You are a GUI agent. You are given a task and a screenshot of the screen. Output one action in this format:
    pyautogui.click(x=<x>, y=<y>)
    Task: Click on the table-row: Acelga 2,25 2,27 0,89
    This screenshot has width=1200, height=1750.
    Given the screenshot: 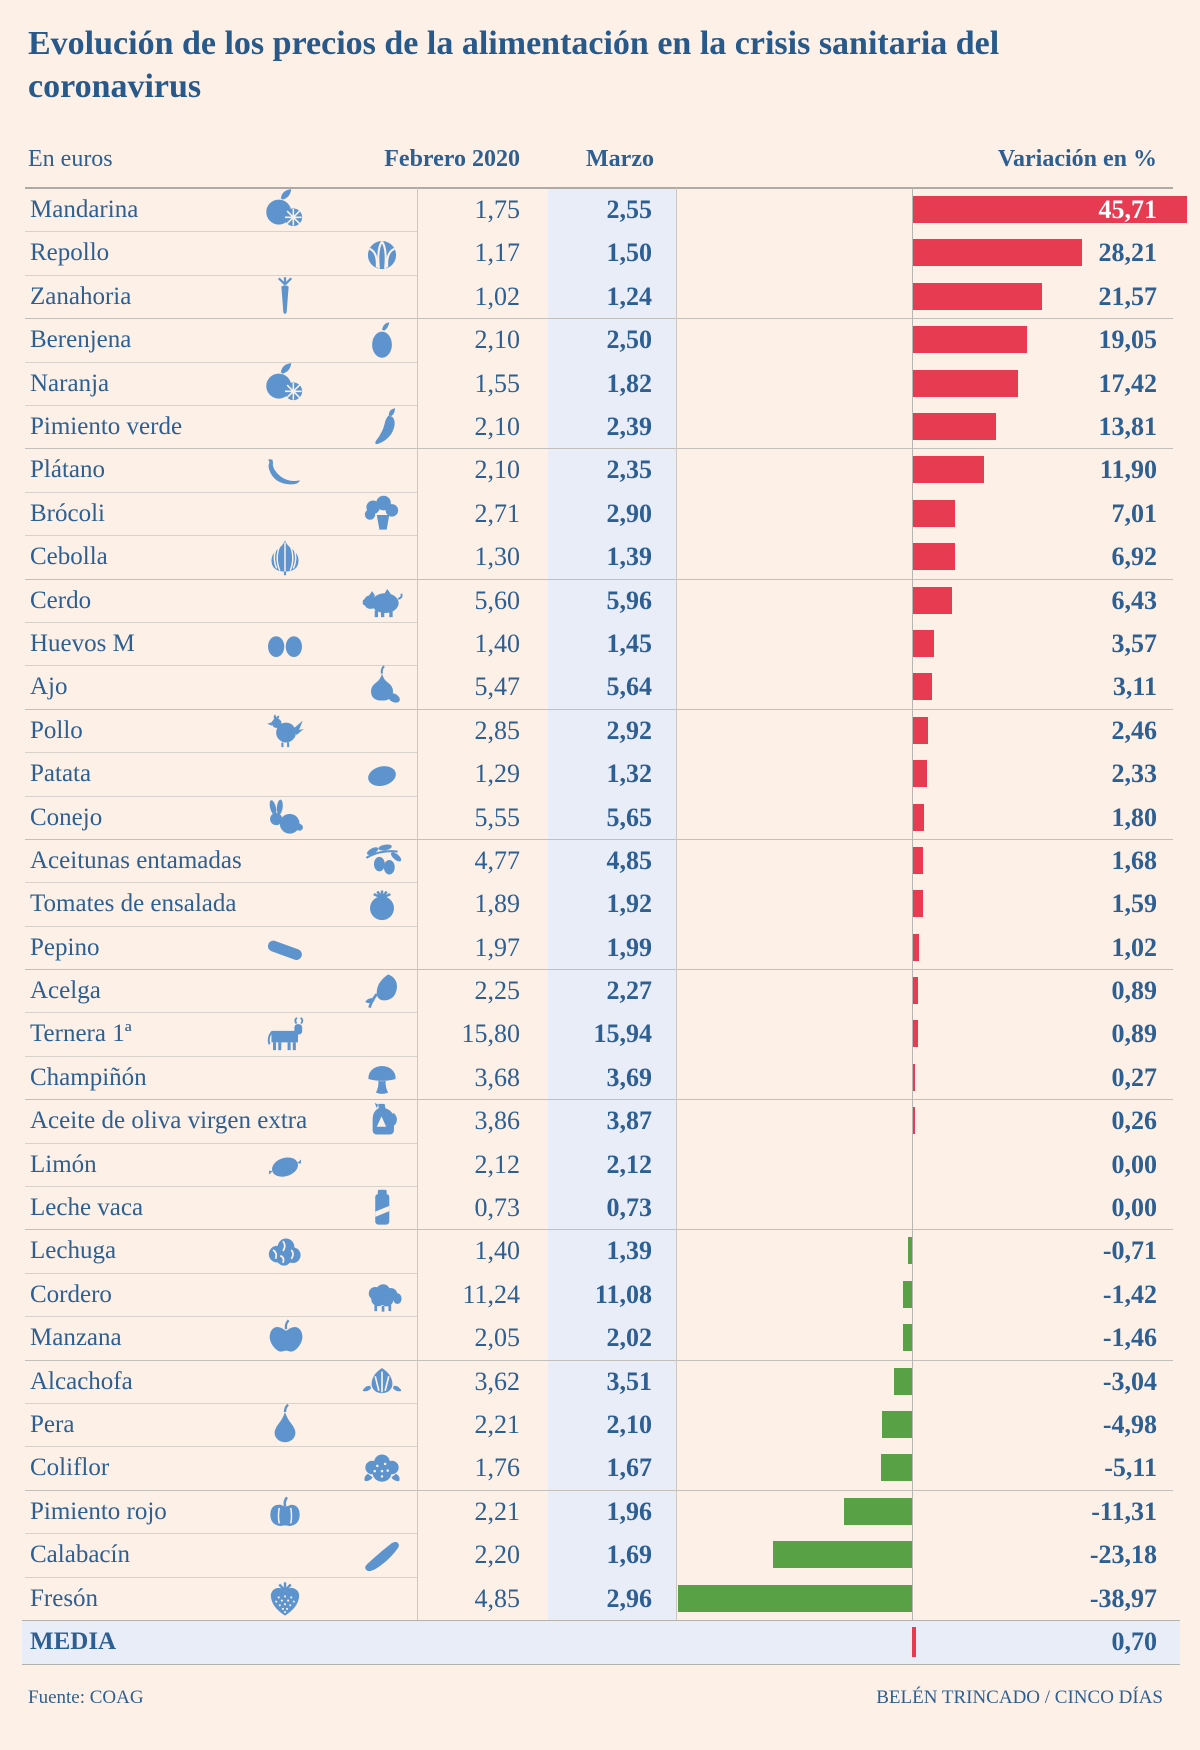 What is the action you would take?
    pyautogui.click(x=600, y=990)
    